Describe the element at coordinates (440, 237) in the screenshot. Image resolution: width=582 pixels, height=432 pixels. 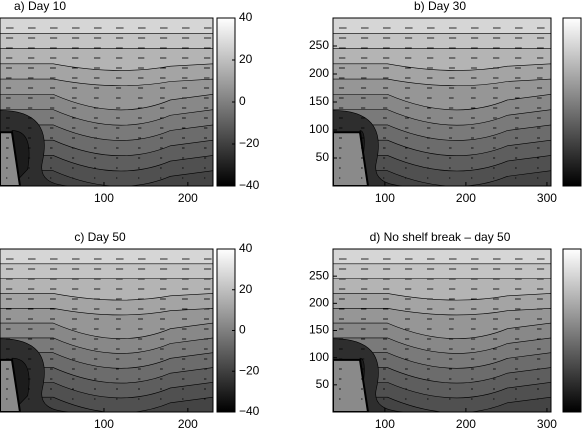
I see `panel-title: d) No shelf break – day 50` at that location.